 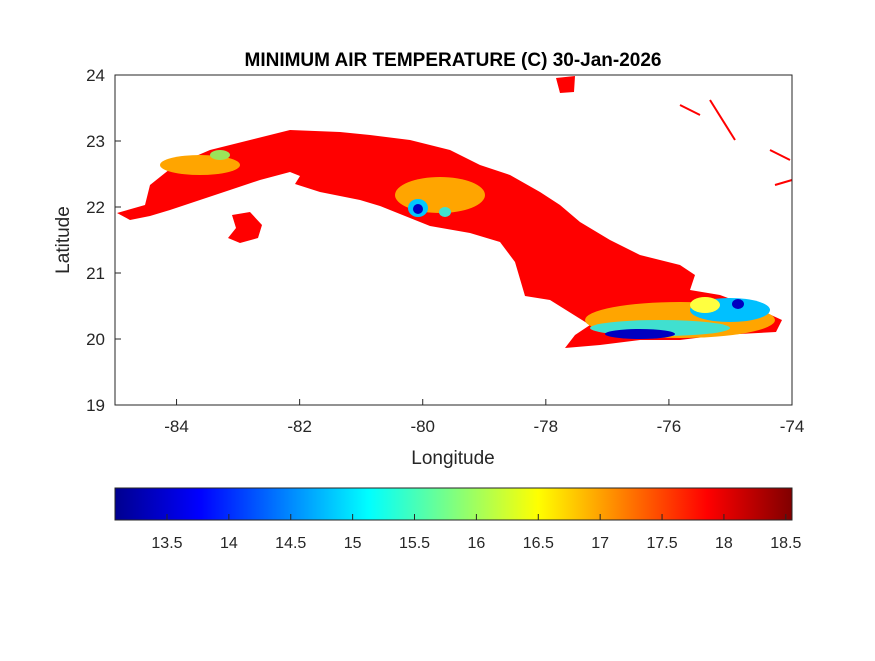 What do you see at coordinates (724, 543) in the screenshot?
I see `colorbar-tick-label: 18` at bounding box center [724, 543].